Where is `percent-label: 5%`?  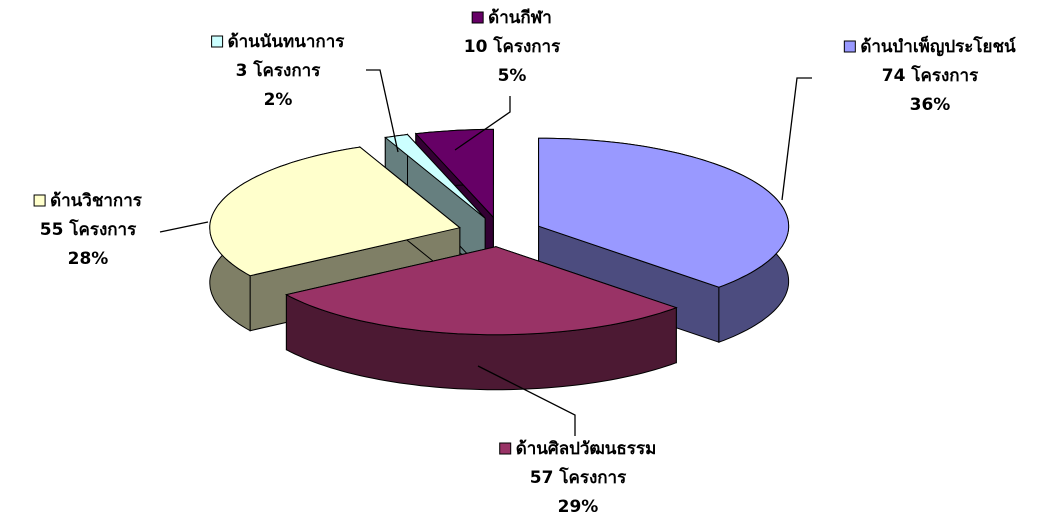 percent-label: 5% is located at coordinates (512, 76).